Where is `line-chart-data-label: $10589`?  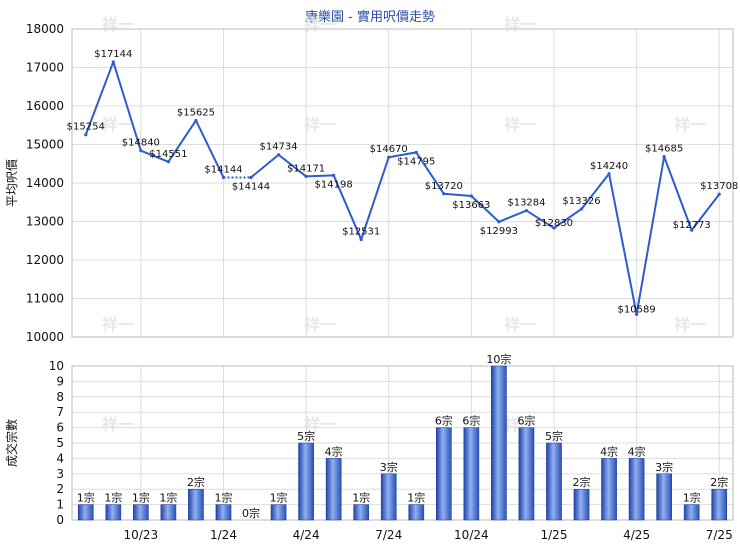
line-chart-data-label: $10589 is located at coordinates (637, 309).